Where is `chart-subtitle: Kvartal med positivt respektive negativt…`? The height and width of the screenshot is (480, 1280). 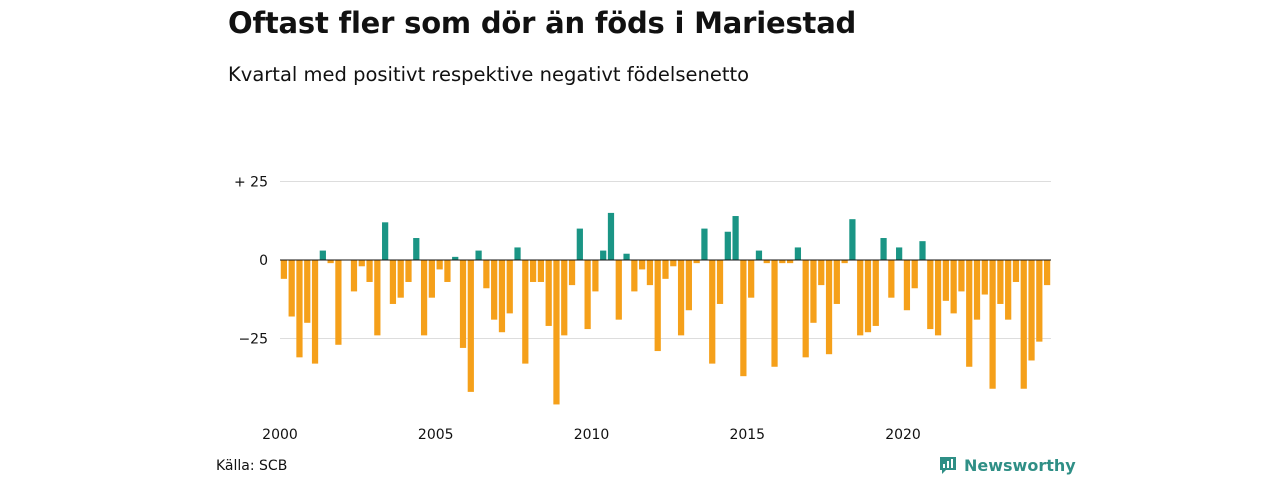 chart-subtitle: Kvartal med positivt respektive negativt… is located at coordinates (489, 74).